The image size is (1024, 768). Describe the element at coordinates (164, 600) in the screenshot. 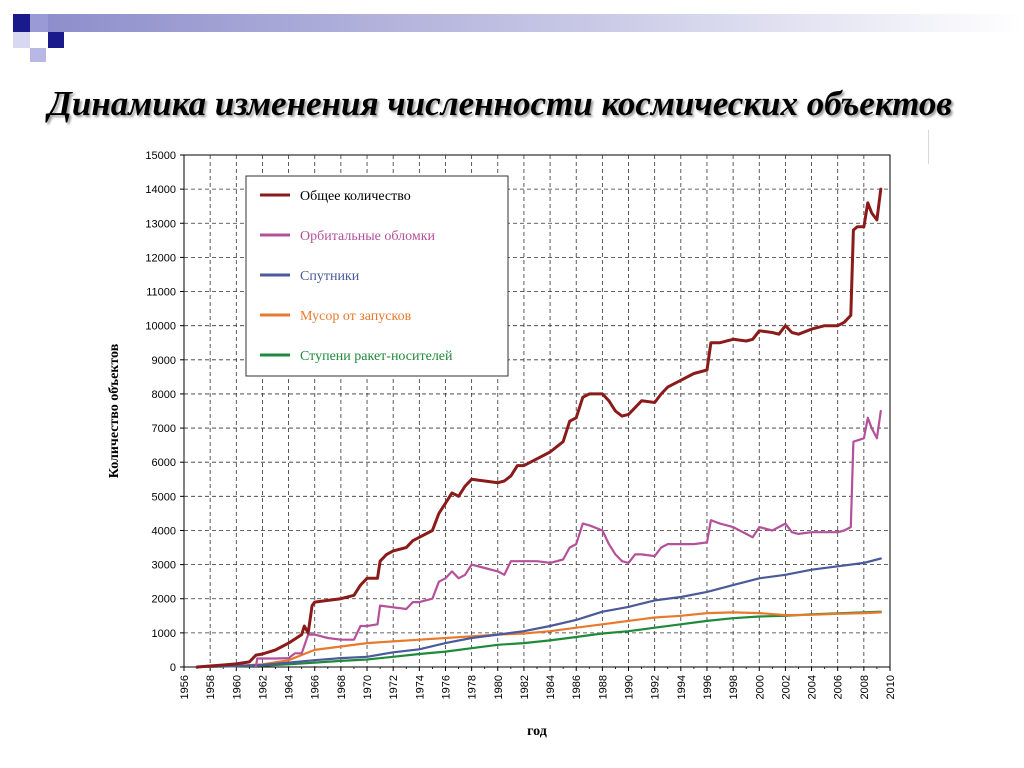

I see `y-tick-label: 2000` at that location.